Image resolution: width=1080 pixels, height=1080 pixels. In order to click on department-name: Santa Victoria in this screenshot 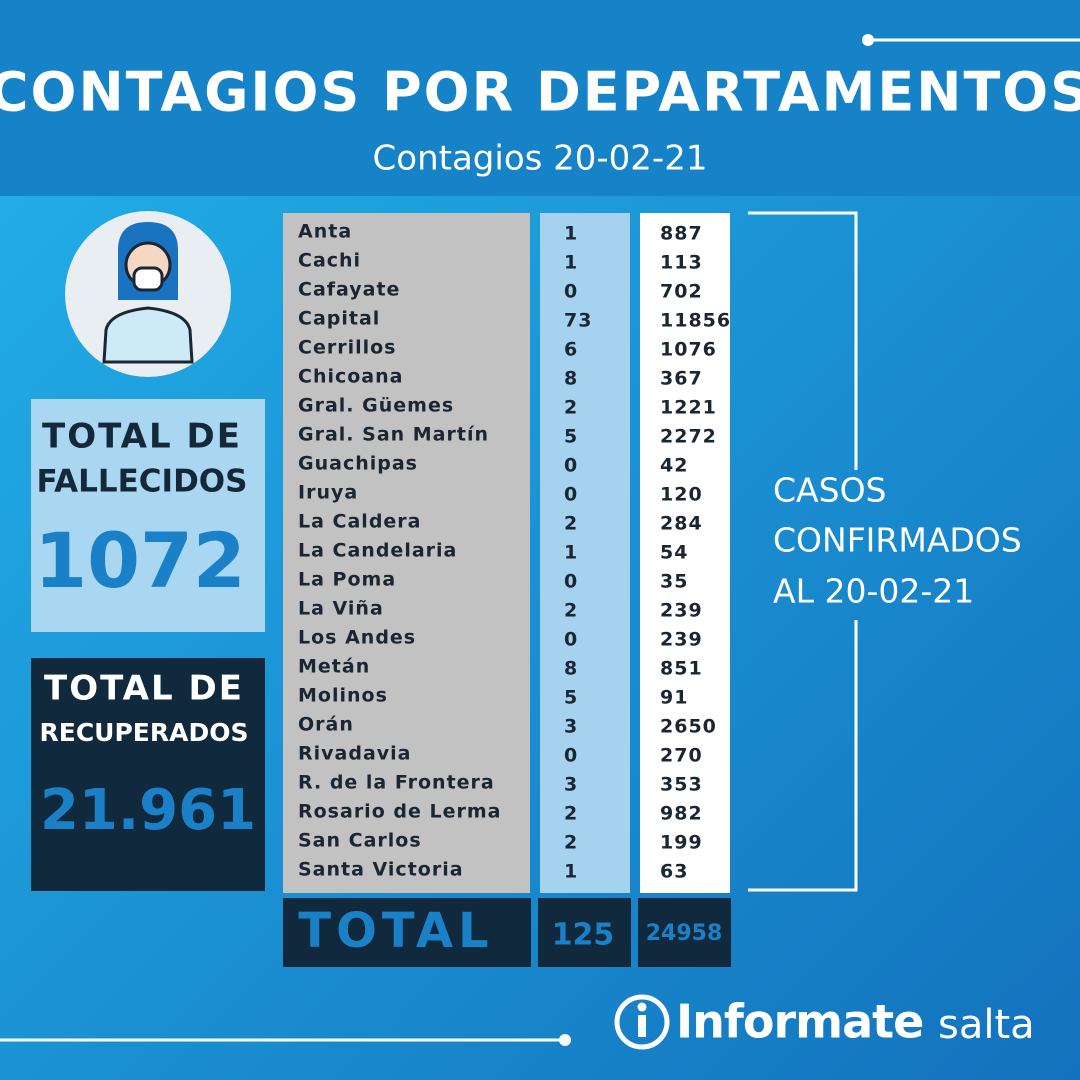, I will do `click(381, 870)`.